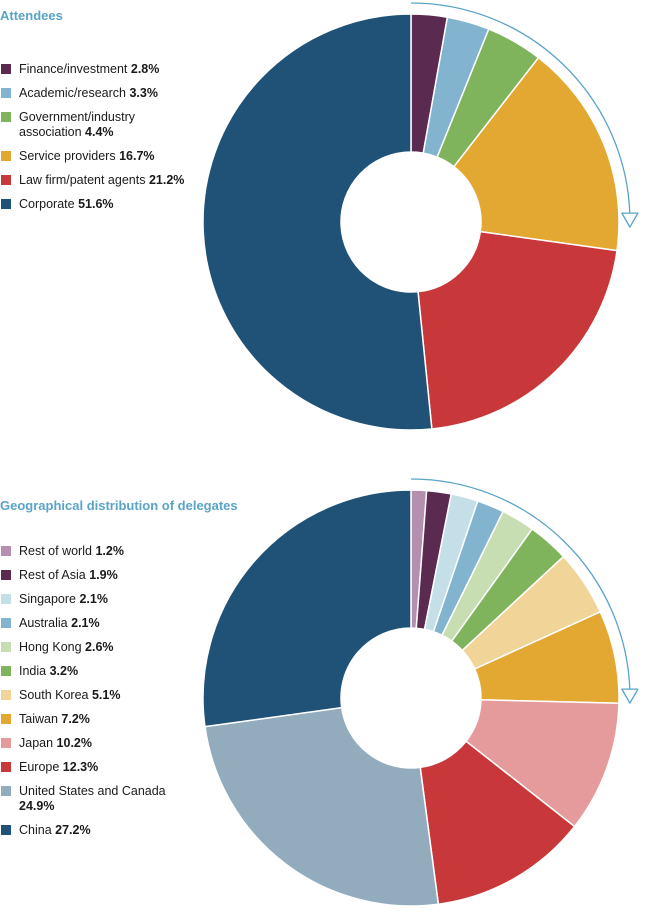  I want to click on geography-legend-value: 5.1%, so click(106, 695).